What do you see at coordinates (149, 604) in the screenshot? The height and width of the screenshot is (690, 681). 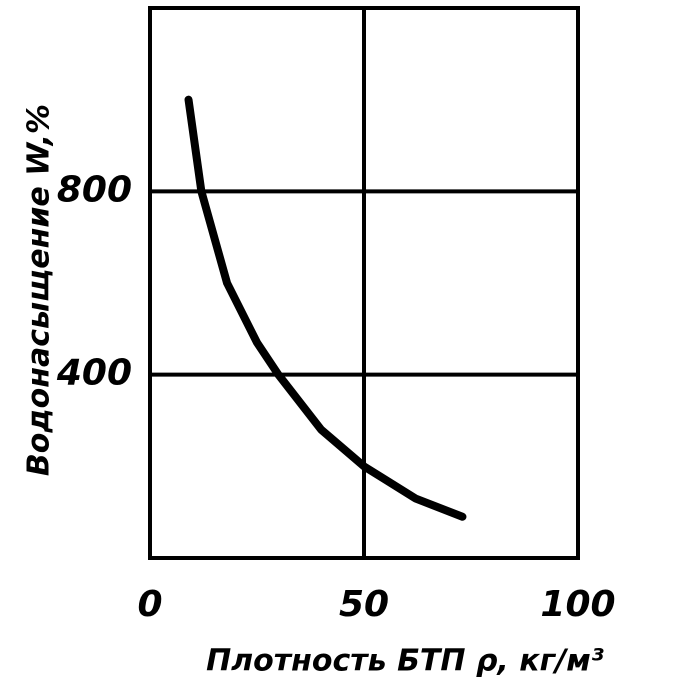 I see `x-tick-label: 0` at bounding box center [149, 604].